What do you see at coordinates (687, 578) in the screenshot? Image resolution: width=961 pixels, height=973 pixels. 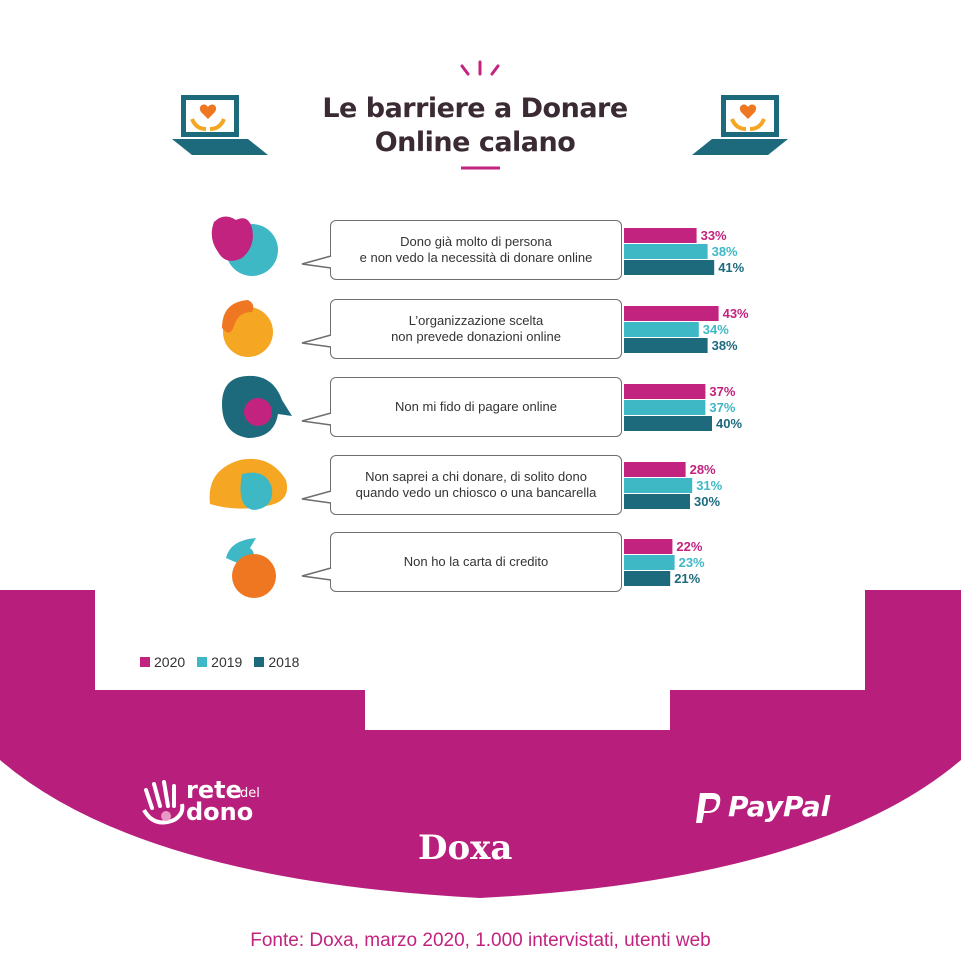 I see `bar-value-label: 21%` at bounding box center [687, 578].